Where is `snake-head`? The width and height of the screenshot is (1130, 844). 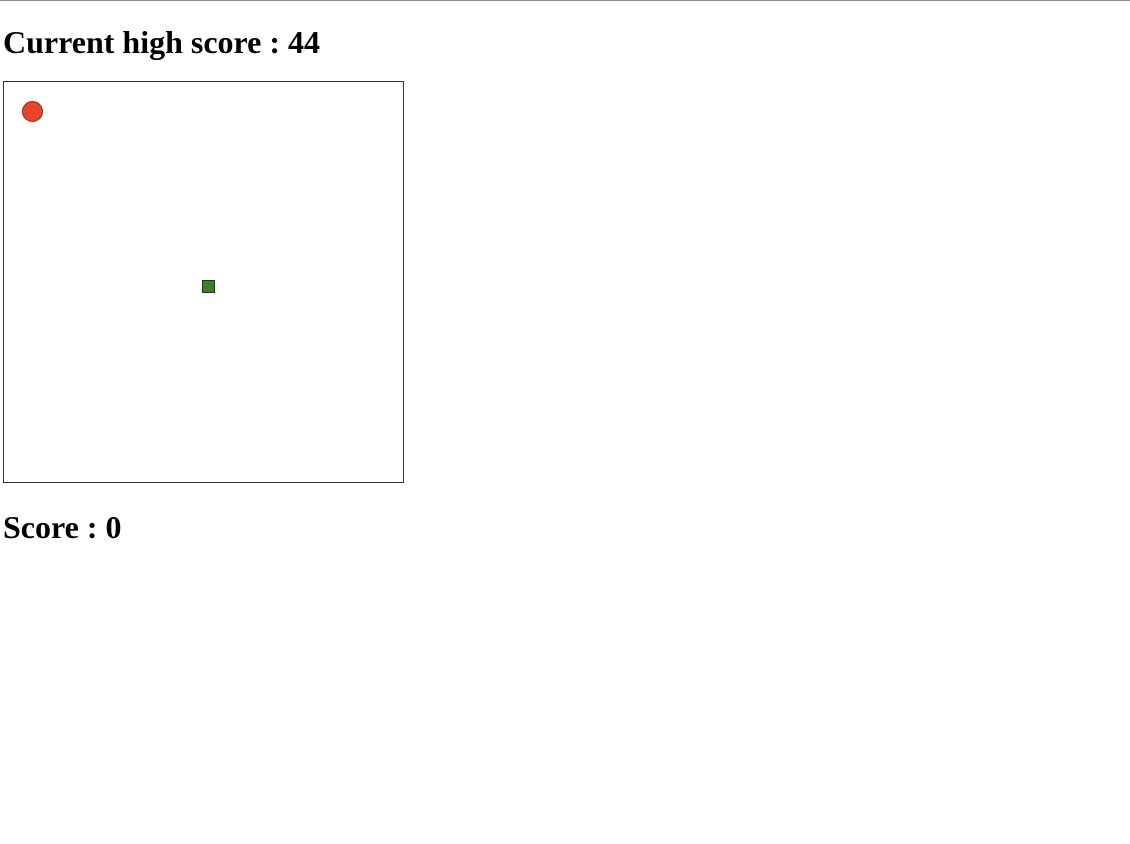
snake-head is located at coordinates (208, 286).